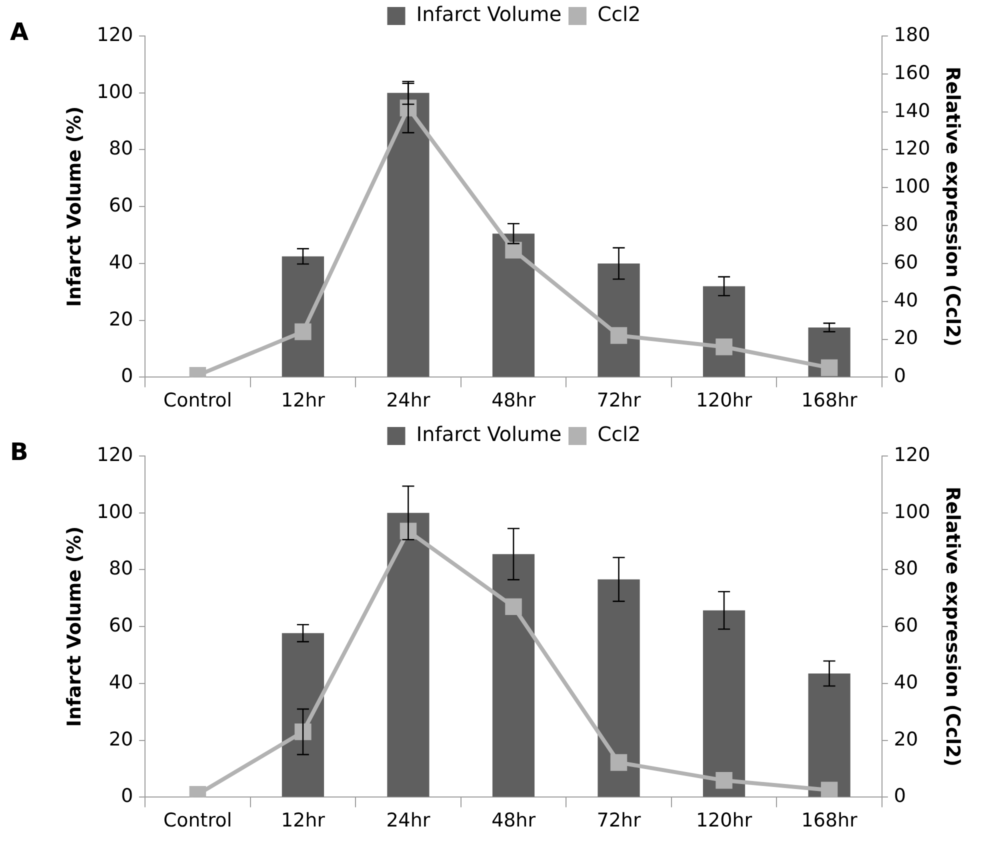 The height and width of the screenshot is (847, 987). Describe the element at coordinates (19, 452) in the screenshot. I see `chart-title: B` at that location.